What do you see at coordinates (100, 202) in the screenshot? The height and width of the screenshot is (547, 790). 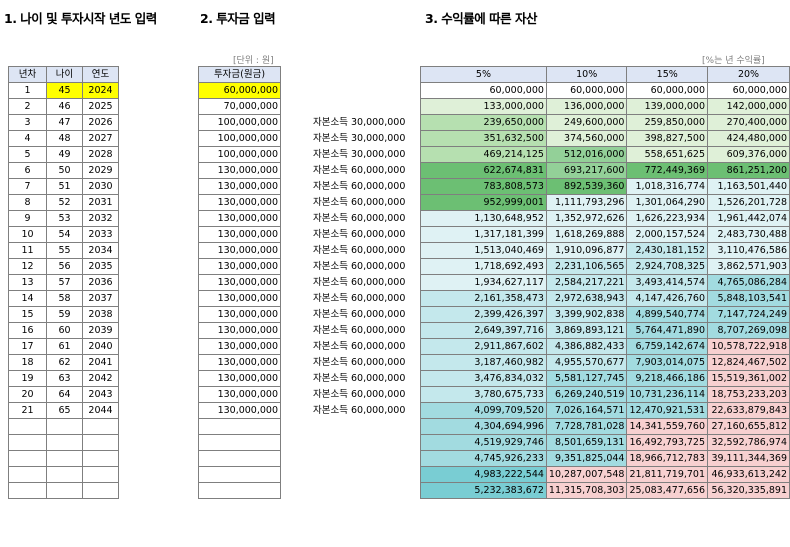 I see `cell: 2031` at bounding box center [100, 202].